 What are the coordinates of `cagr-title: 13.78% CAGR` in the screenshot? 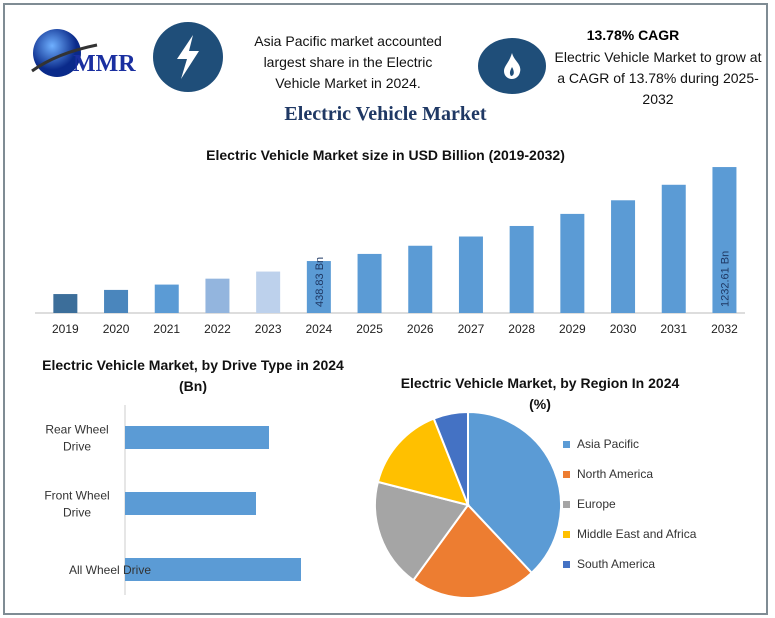 It's located at (633, 35).